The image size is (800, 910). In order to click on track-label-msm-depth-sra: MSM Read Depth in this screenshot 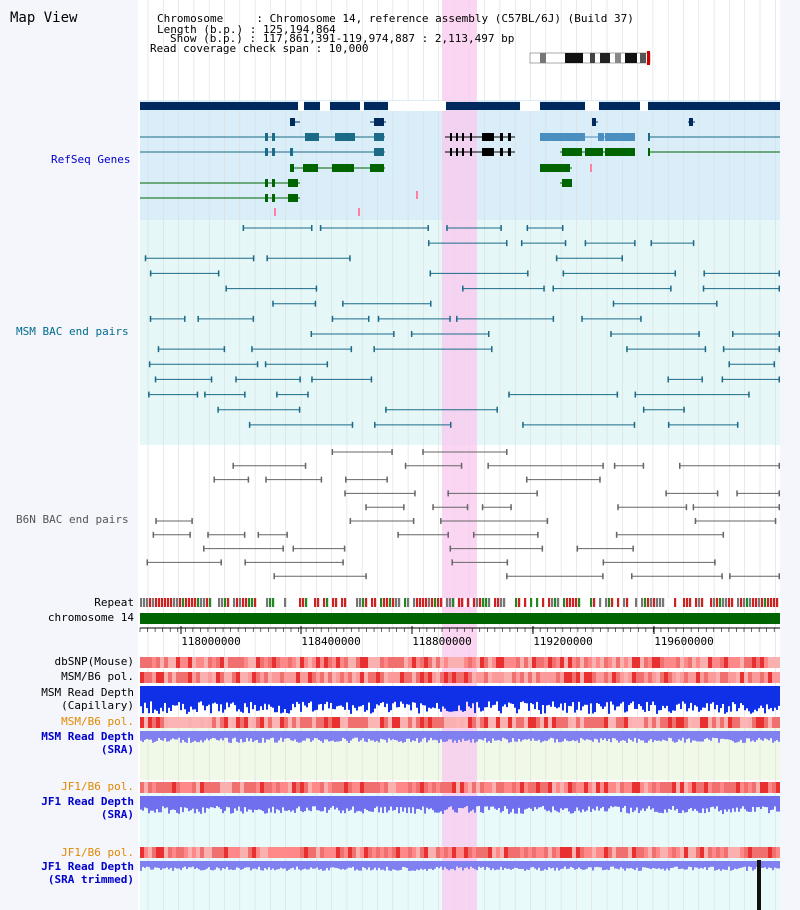, I will do `click(87, 736)`.